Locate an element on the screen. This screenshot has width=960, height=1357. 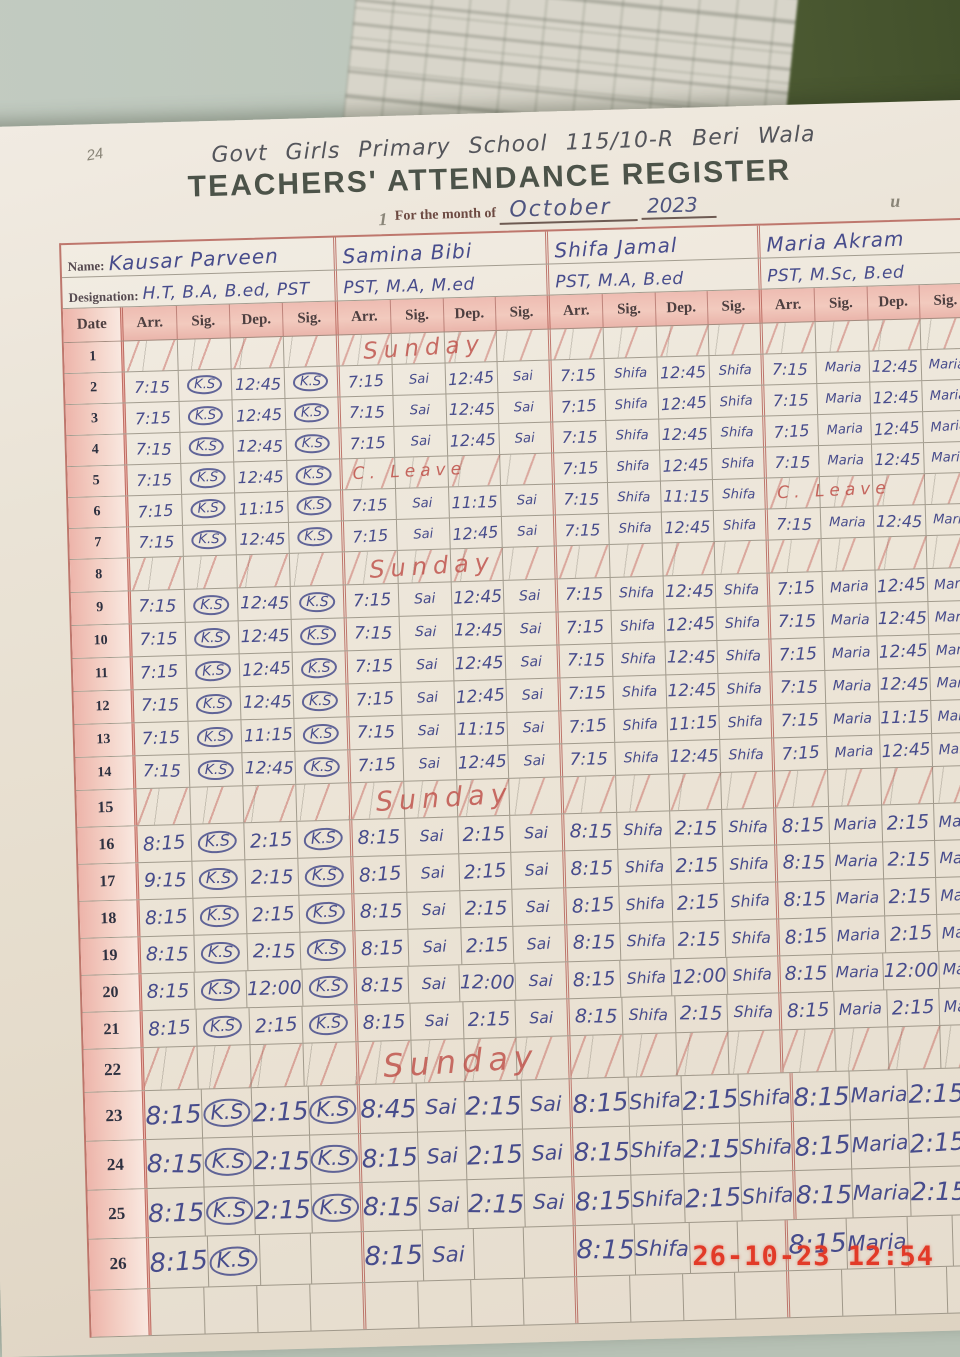
teacher-day-section: 7:15 K.S 12:45 K.S is located at coordinates (239, 670).